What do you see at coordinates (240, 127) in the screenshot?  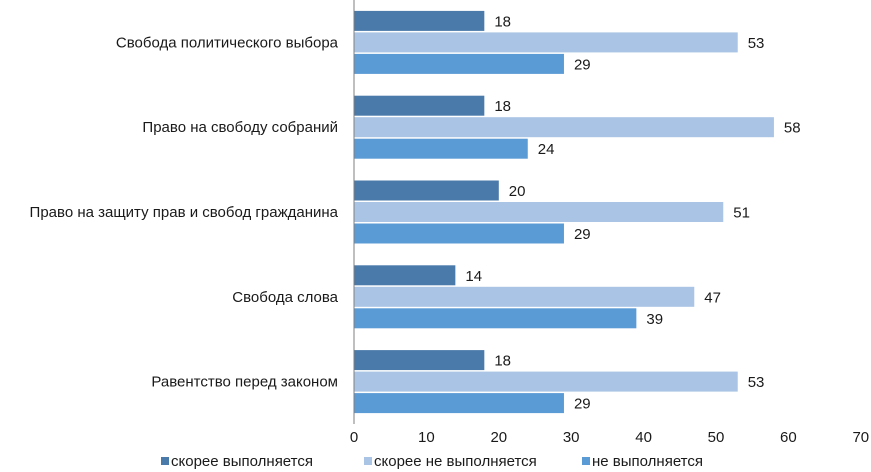 I see `category-label: Право на свободу собраний` at bounding box center [240, 127].